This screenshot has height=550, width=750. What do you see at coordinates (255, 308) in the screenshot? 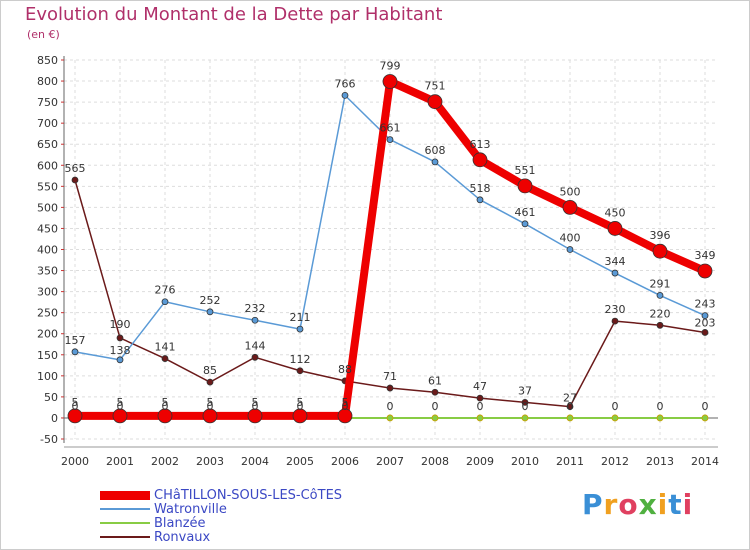
I see `data-label-watronville: 232` at bounding box center [255, 308].